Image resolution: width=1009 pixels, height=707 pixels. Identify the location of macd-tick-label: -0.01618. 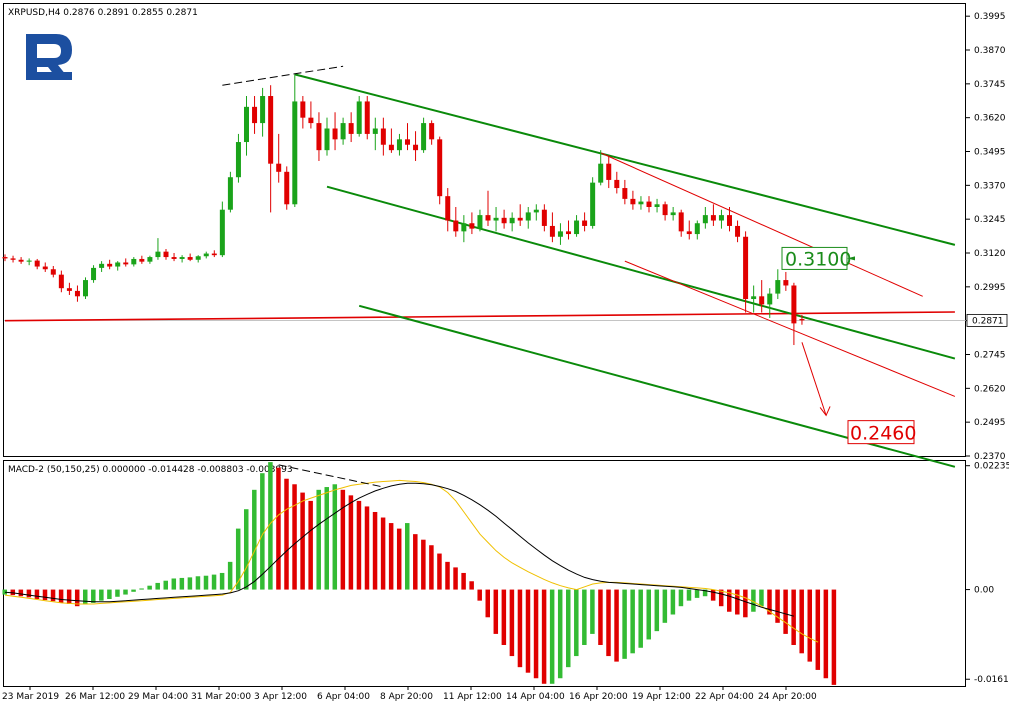
(991, 680).